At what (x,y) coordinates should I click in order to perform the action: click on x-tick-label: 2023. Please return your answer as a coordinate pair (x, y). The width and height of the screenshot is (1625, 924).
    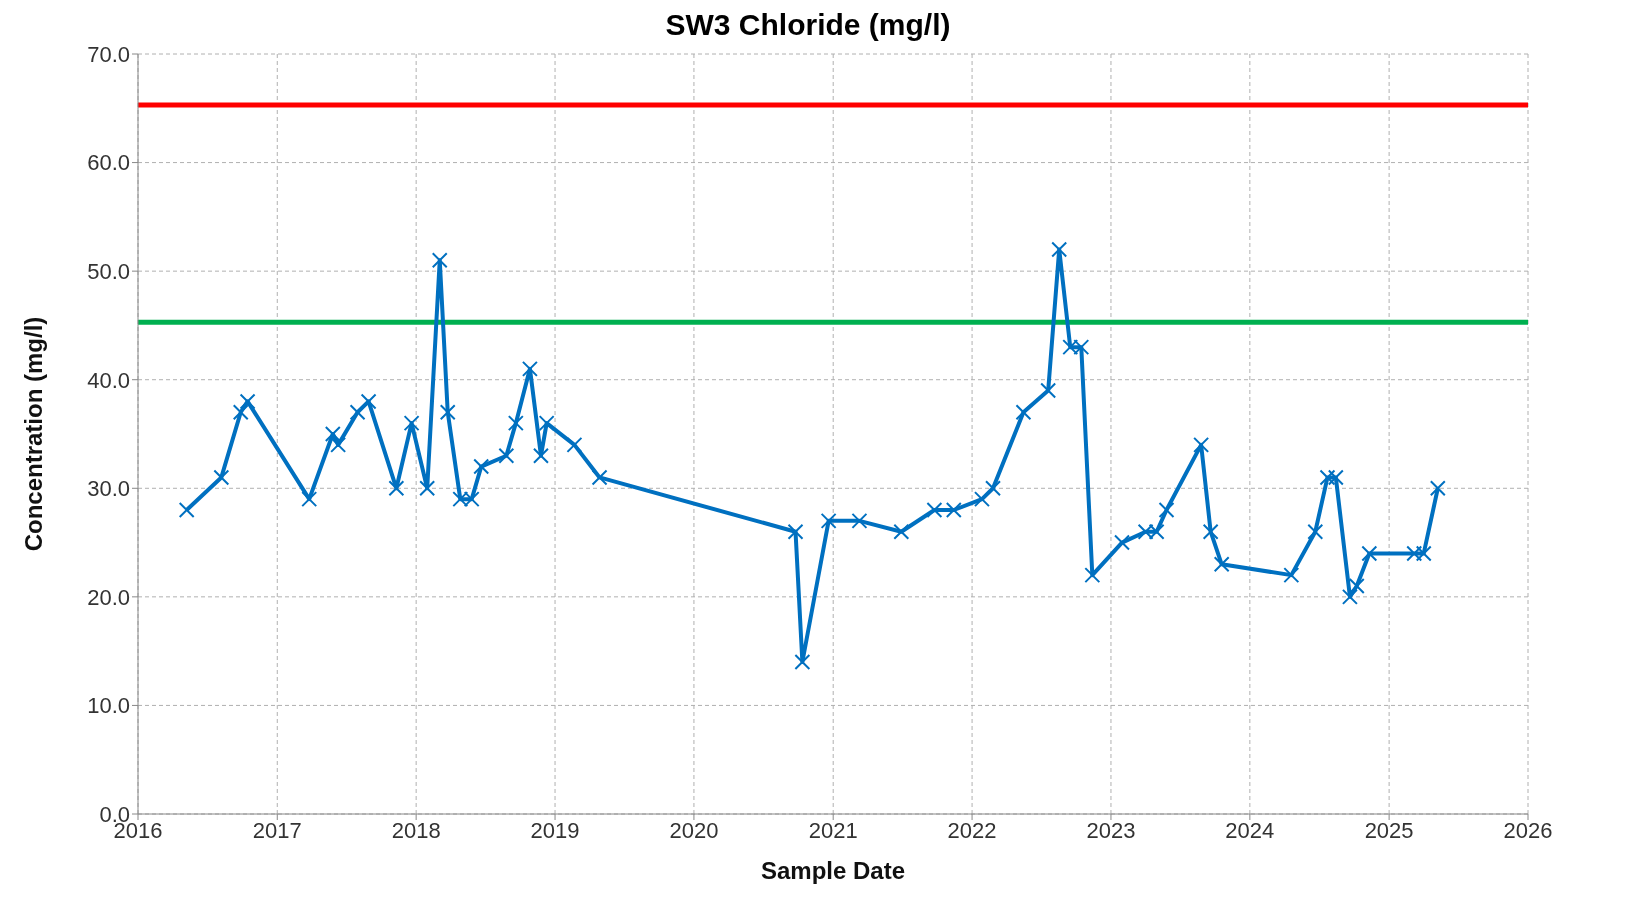
    Looking at the image, I should click on (1111, 830).